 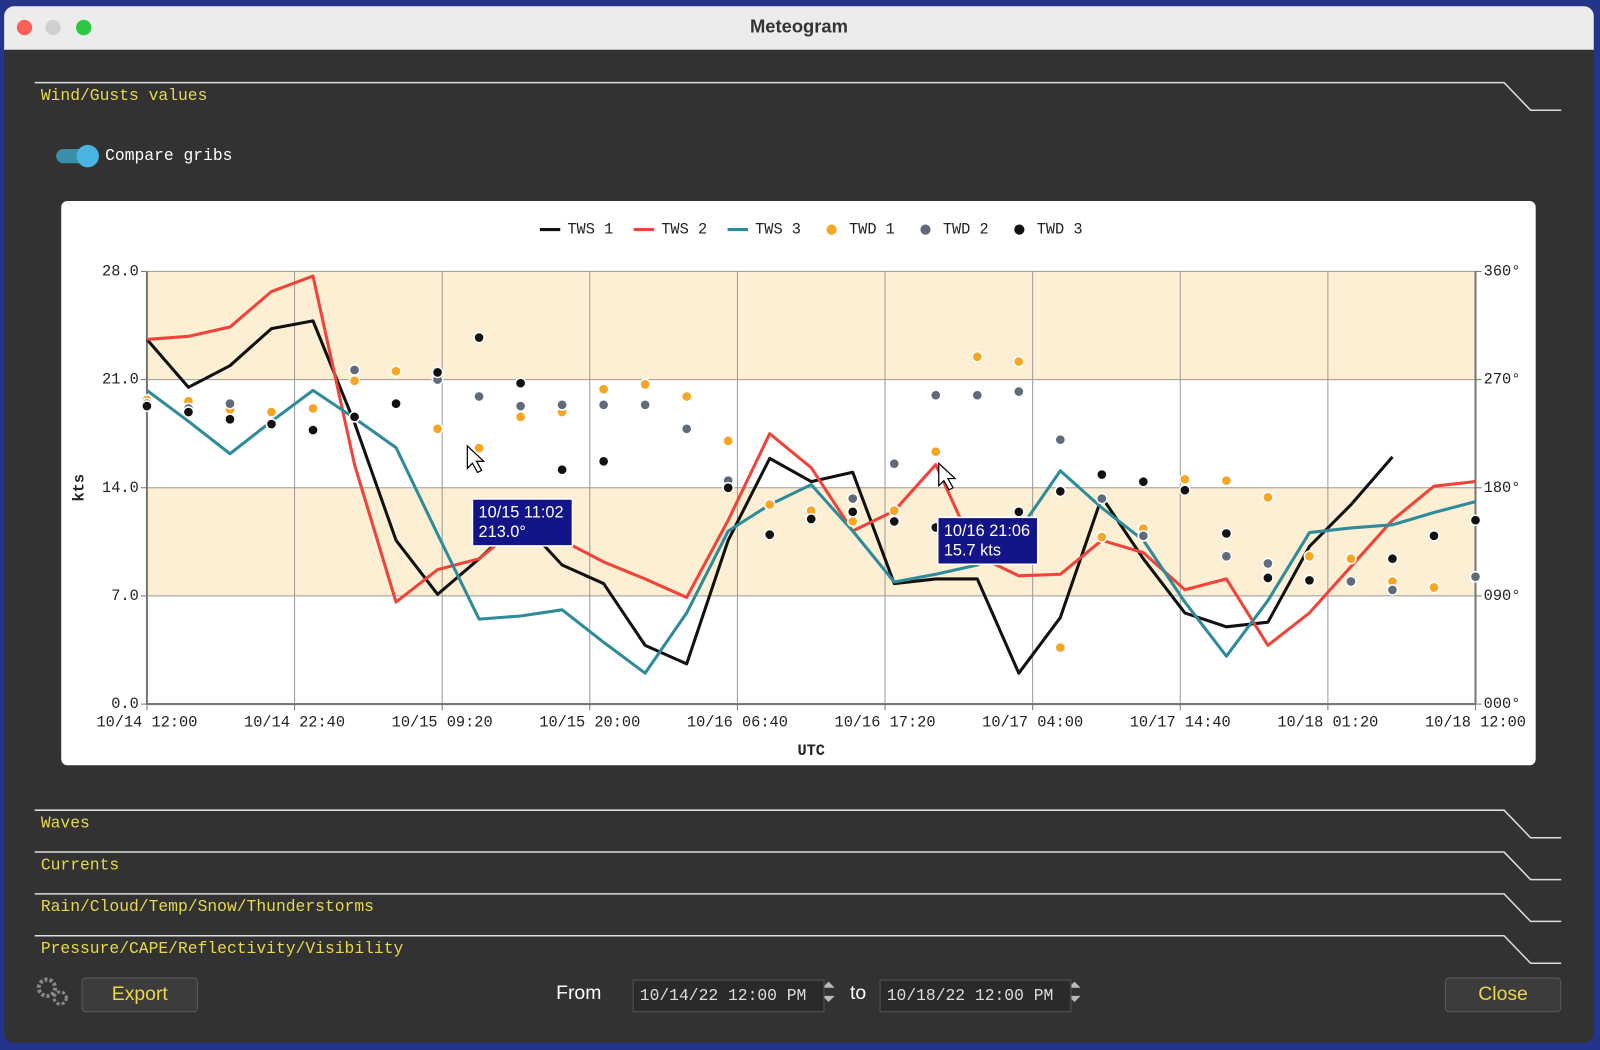 I want to click on min-dot, so click(x=53, y=27).